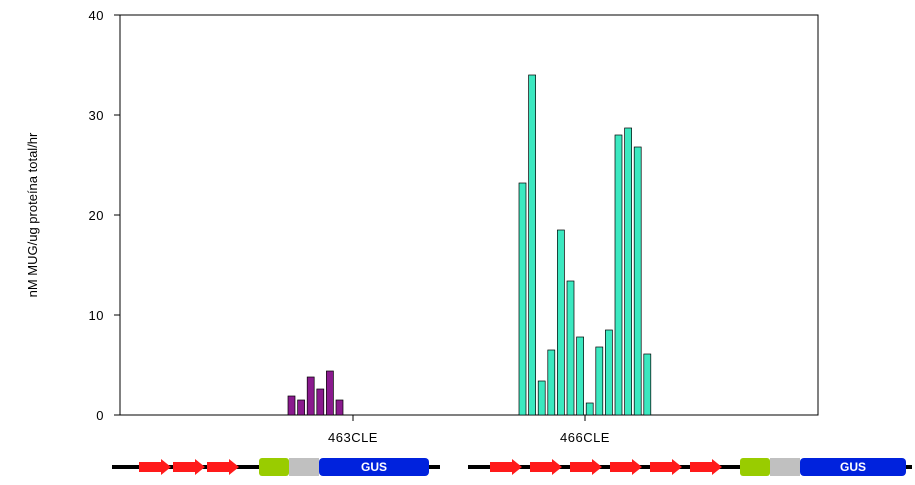 Image resolution: width=915 pixels, height=485 pixels. What do you see at coordinates (353, 437) in the screenshot?
I see `x-tick-label-463CLE: 463CLE` at bounding box center [353, 437].